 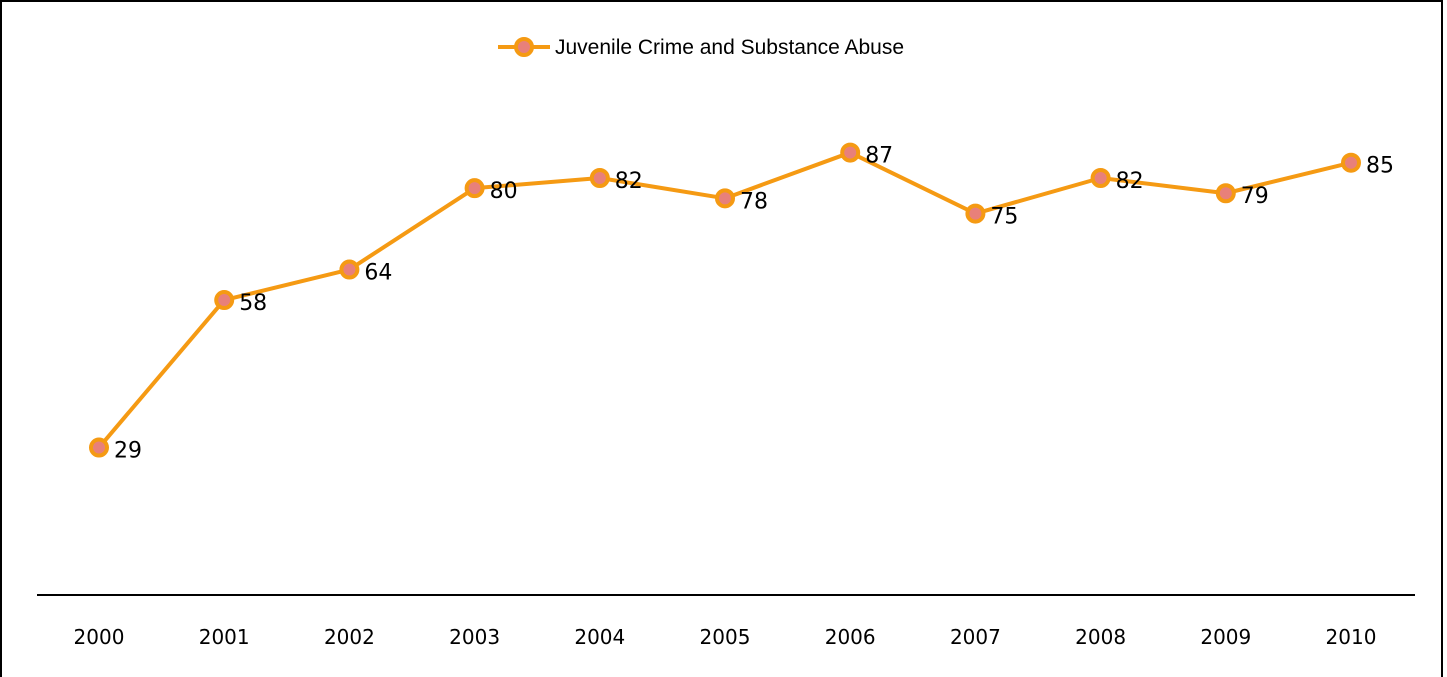 I want to click on x-tick-label: 2004, so click(x=599, y=637).